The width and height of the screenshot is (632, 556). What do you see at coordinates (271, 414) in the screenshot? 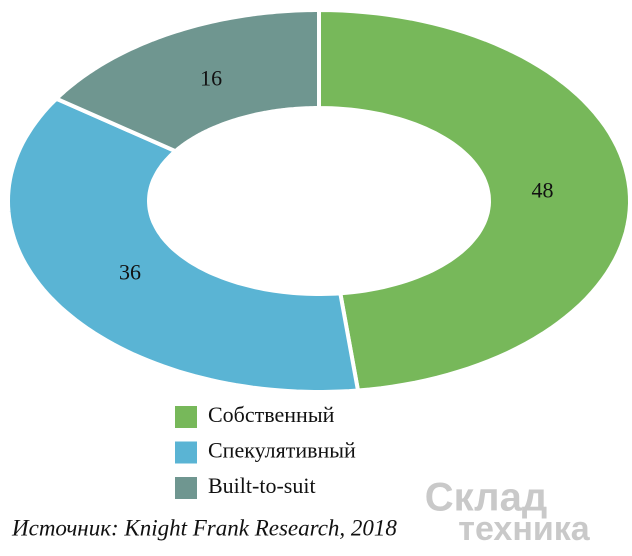
I see `legend-label: Собственный` at bounding box center [271, 414].